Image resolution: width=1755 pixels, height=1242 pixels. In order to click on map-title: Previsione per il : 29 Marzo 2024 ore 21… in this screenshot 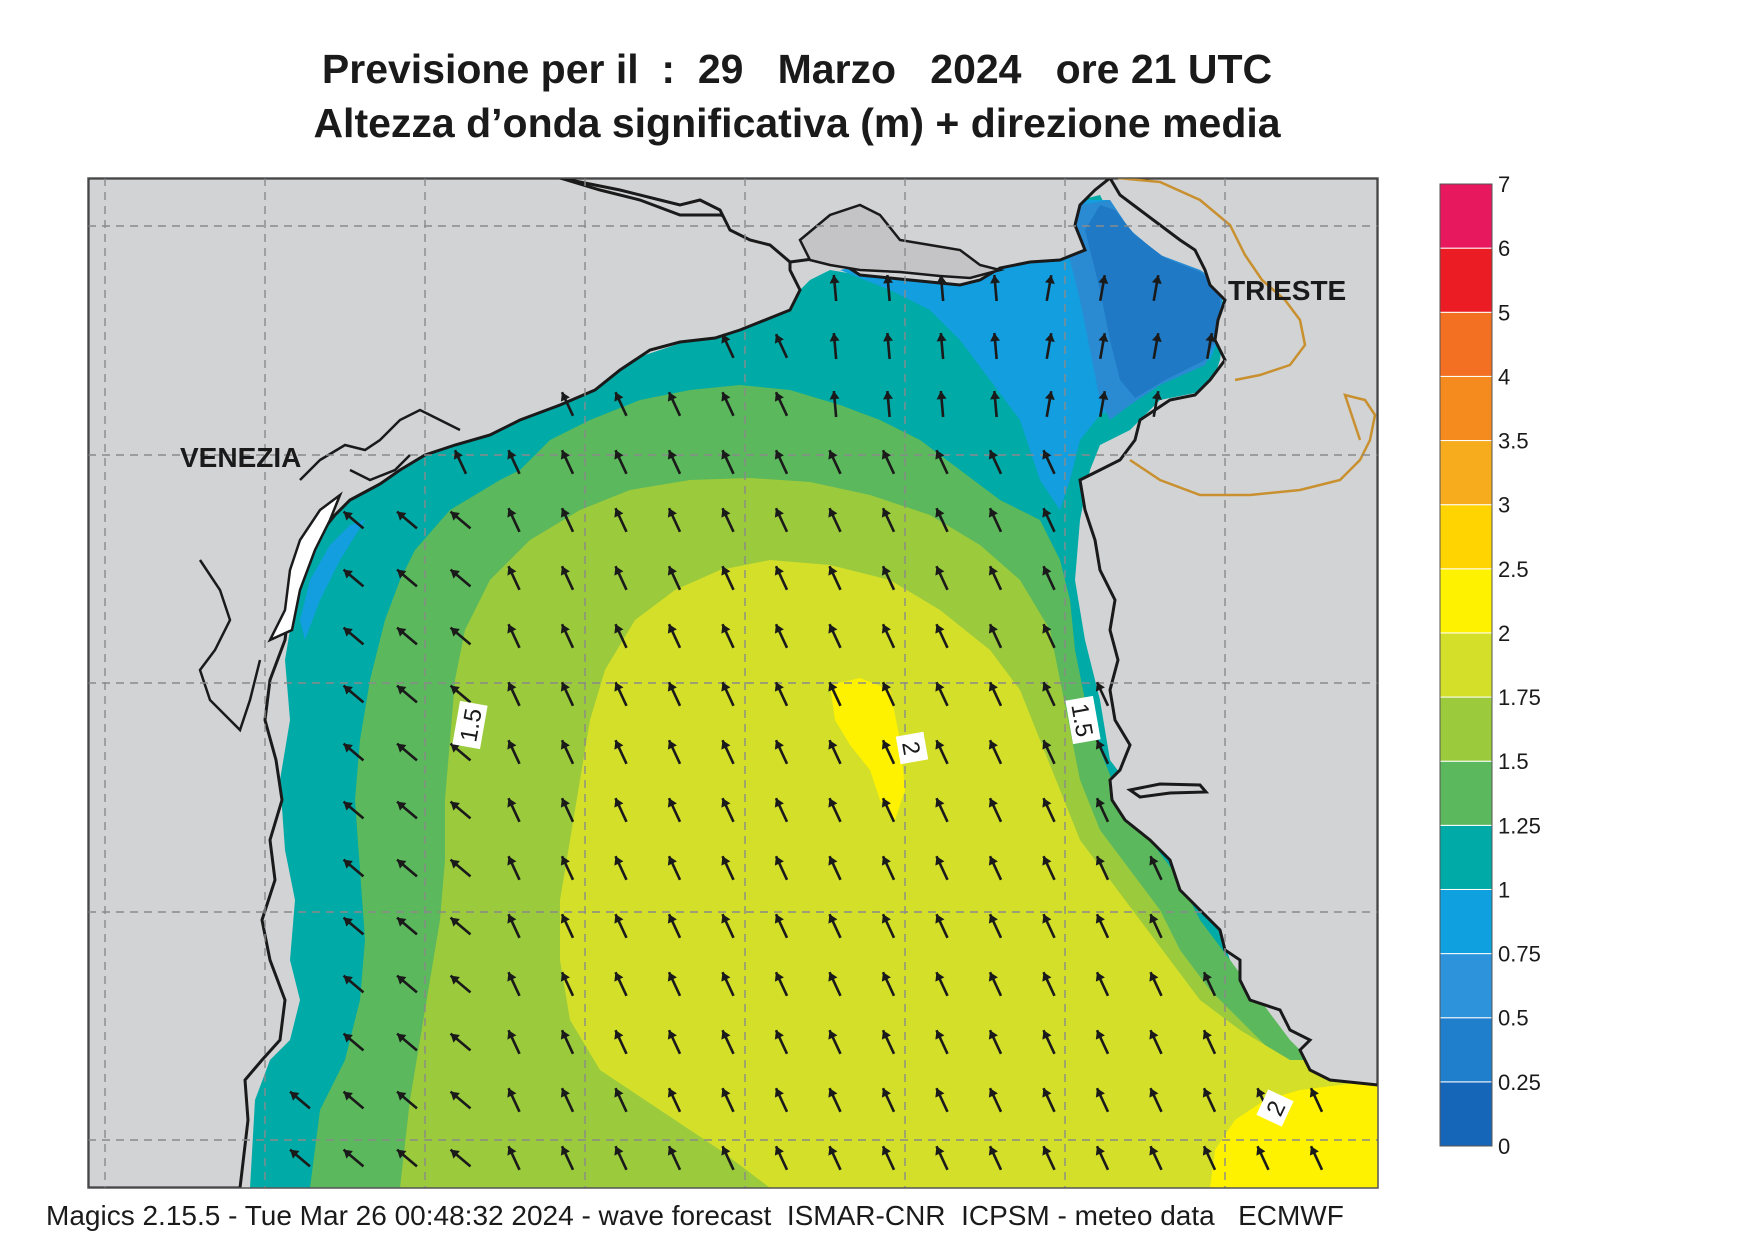, I will do `click(797, 69)`.